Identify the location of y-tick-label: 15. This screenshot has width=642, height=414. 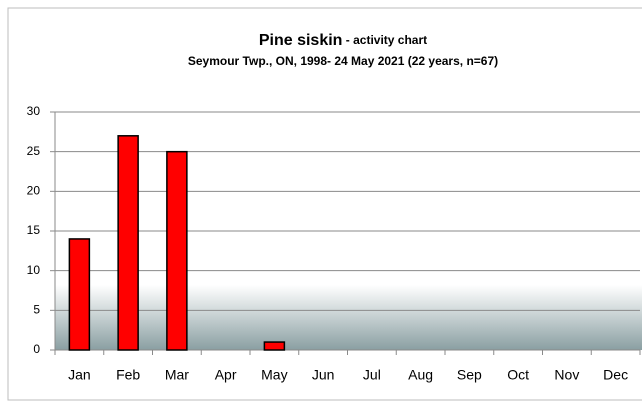
(34, 230).